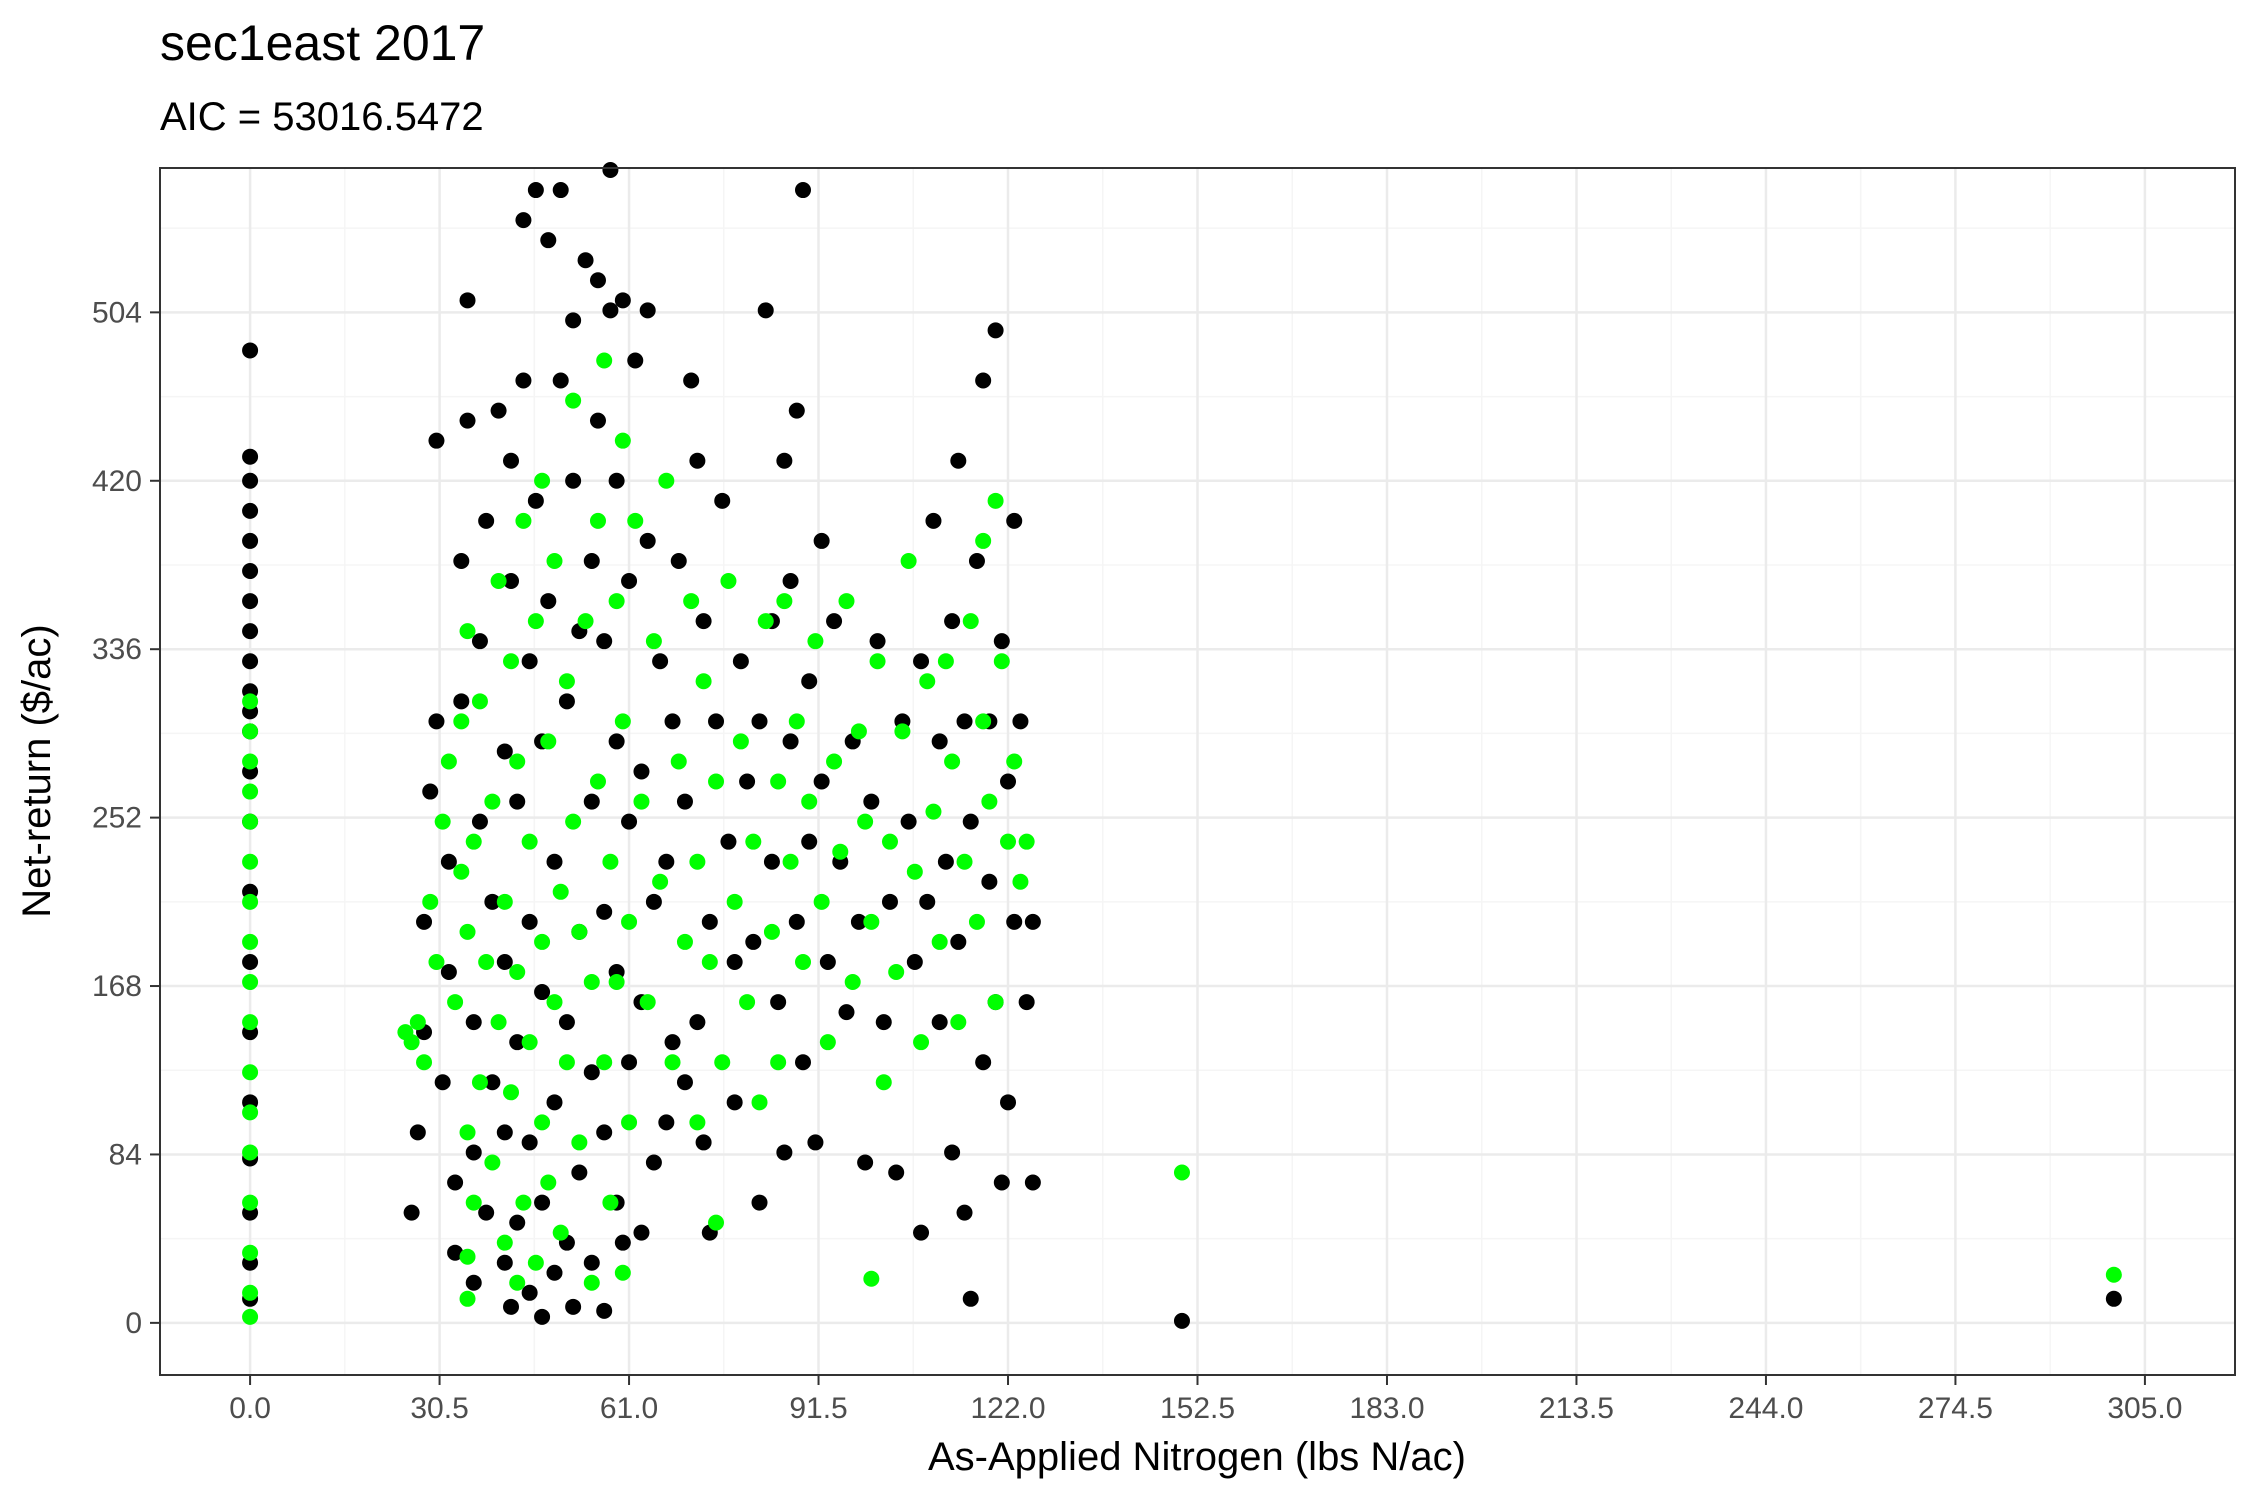 This screenshot has width=2250, height=1500. I want to click on y-axis: 0 84 168 252 336 420 504, so click(126, 818).